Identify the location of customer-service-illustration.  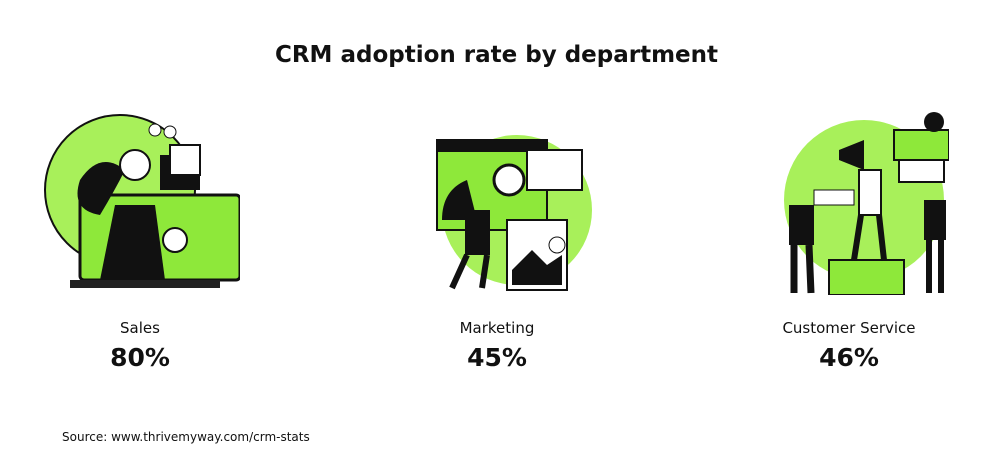
(866, 203).